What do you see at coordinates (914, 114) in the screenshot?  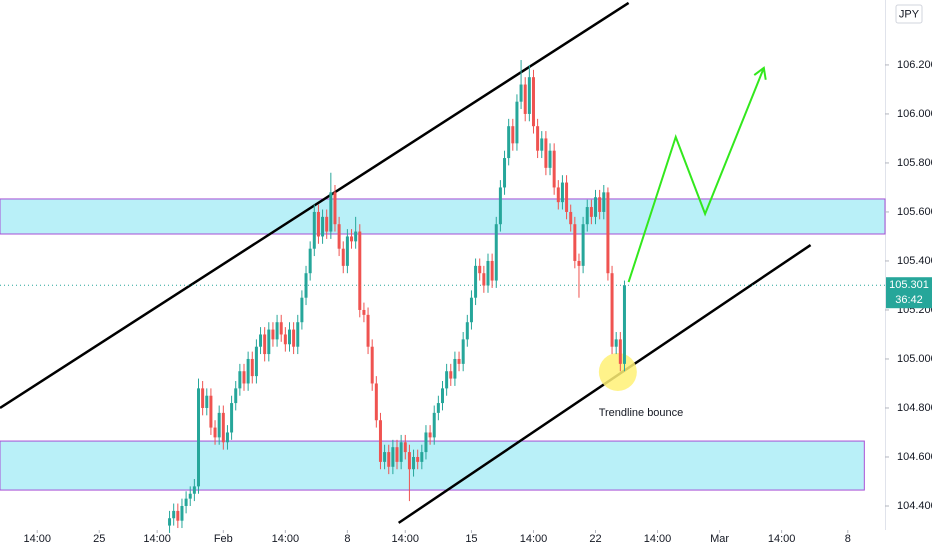 I see `y-tick-label: 106.000` at bounding box center [914, 114].